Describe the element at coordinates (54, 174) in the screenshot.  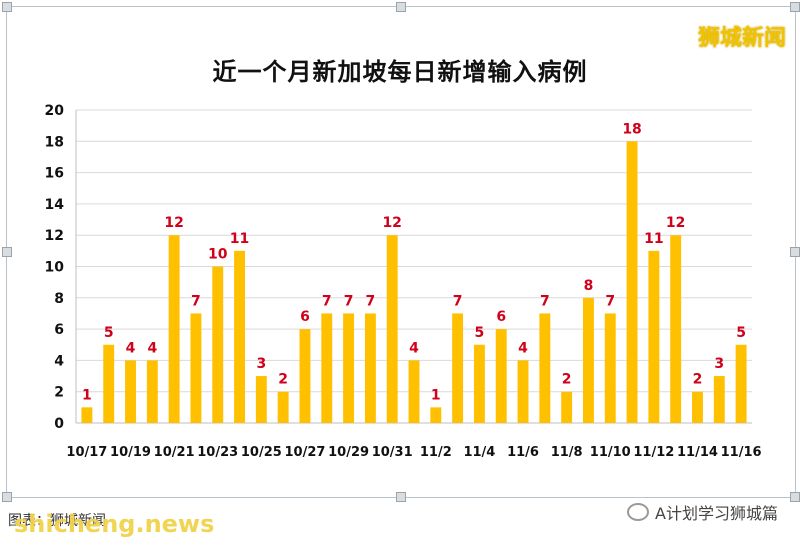
I see `y-tick-label: 16` at that location.